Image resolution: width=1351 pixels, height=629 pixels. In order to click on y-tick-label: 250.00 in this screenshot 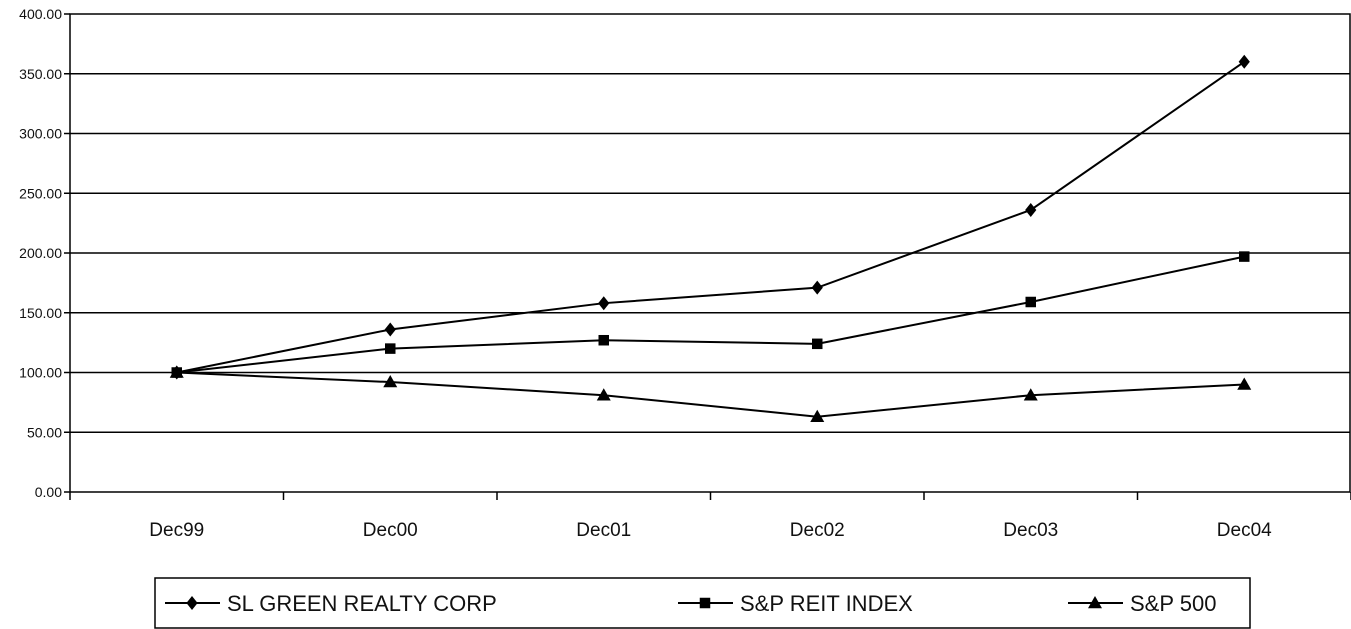, I will do `click(40, 193)`.